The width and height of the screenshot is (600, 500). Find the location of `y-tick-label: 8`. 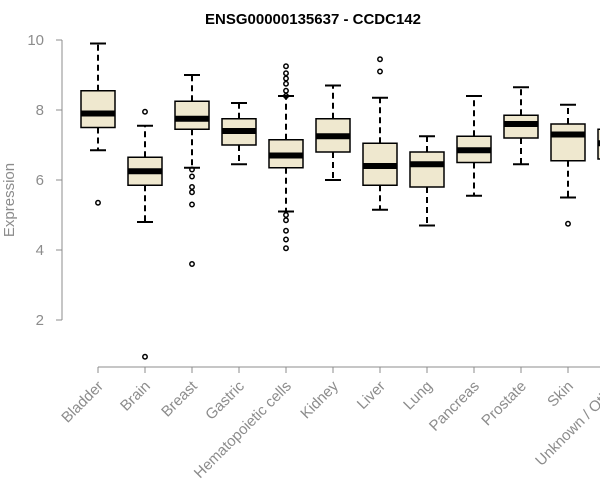

y-tick-label: 8 is located at coordinates (40, 110).